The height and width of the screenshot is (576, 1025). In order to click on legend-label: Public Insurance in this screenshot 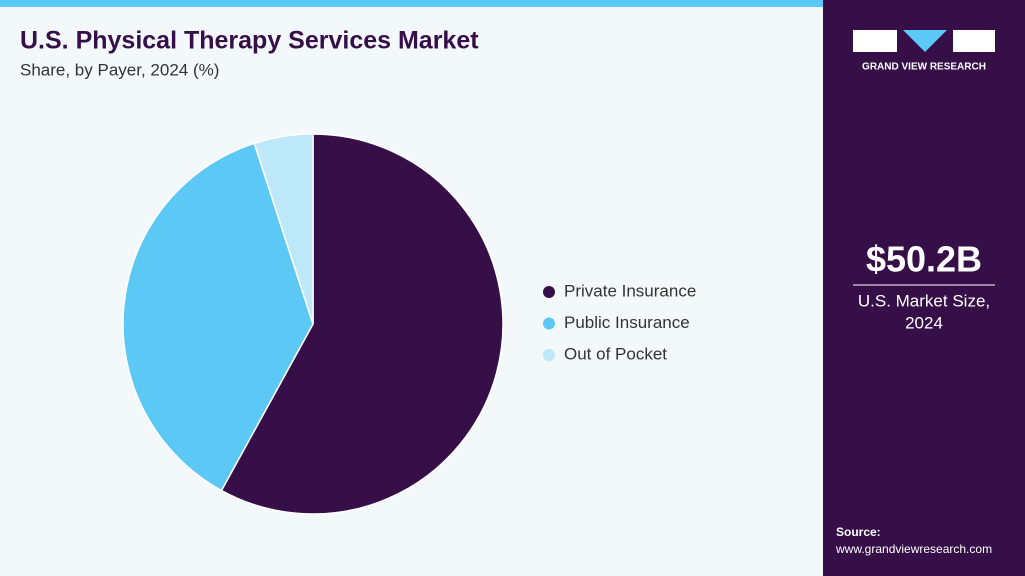, I will do `click(627, 322)`.